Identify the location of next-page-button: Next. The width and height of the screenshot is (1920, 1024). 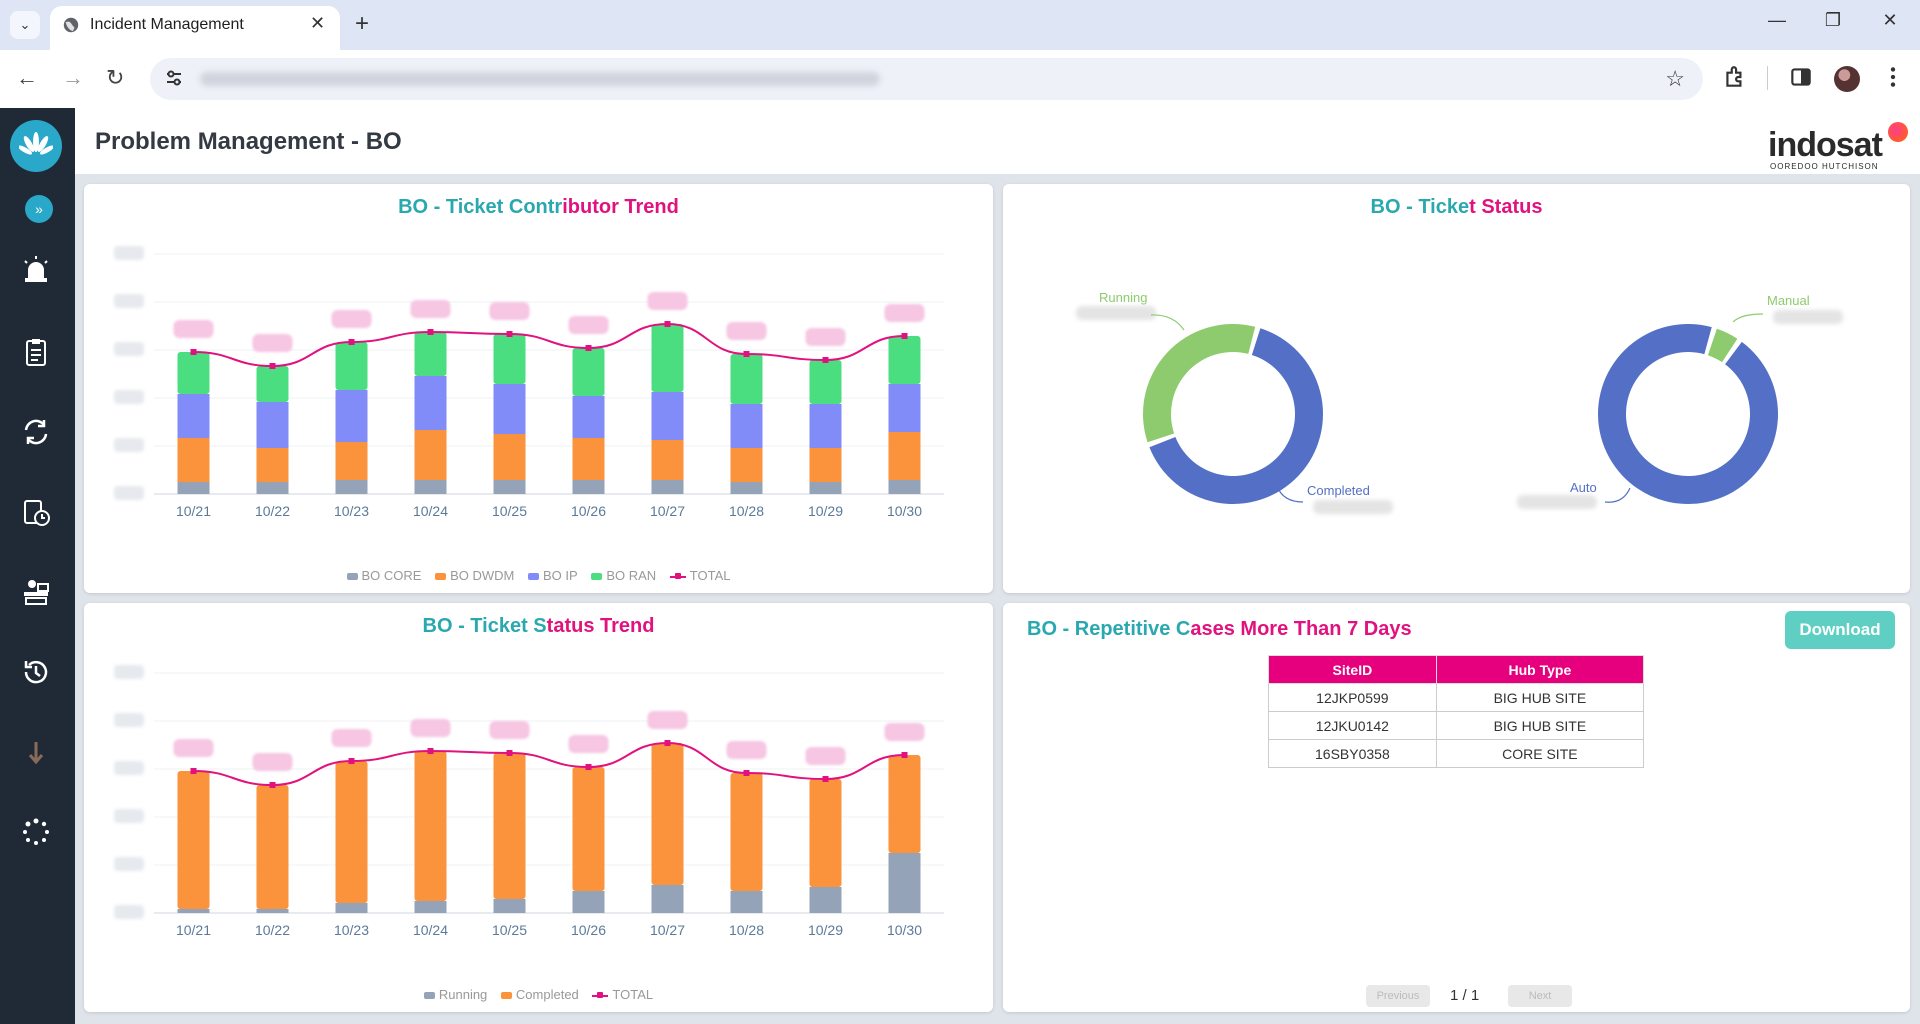
(1540, 996).